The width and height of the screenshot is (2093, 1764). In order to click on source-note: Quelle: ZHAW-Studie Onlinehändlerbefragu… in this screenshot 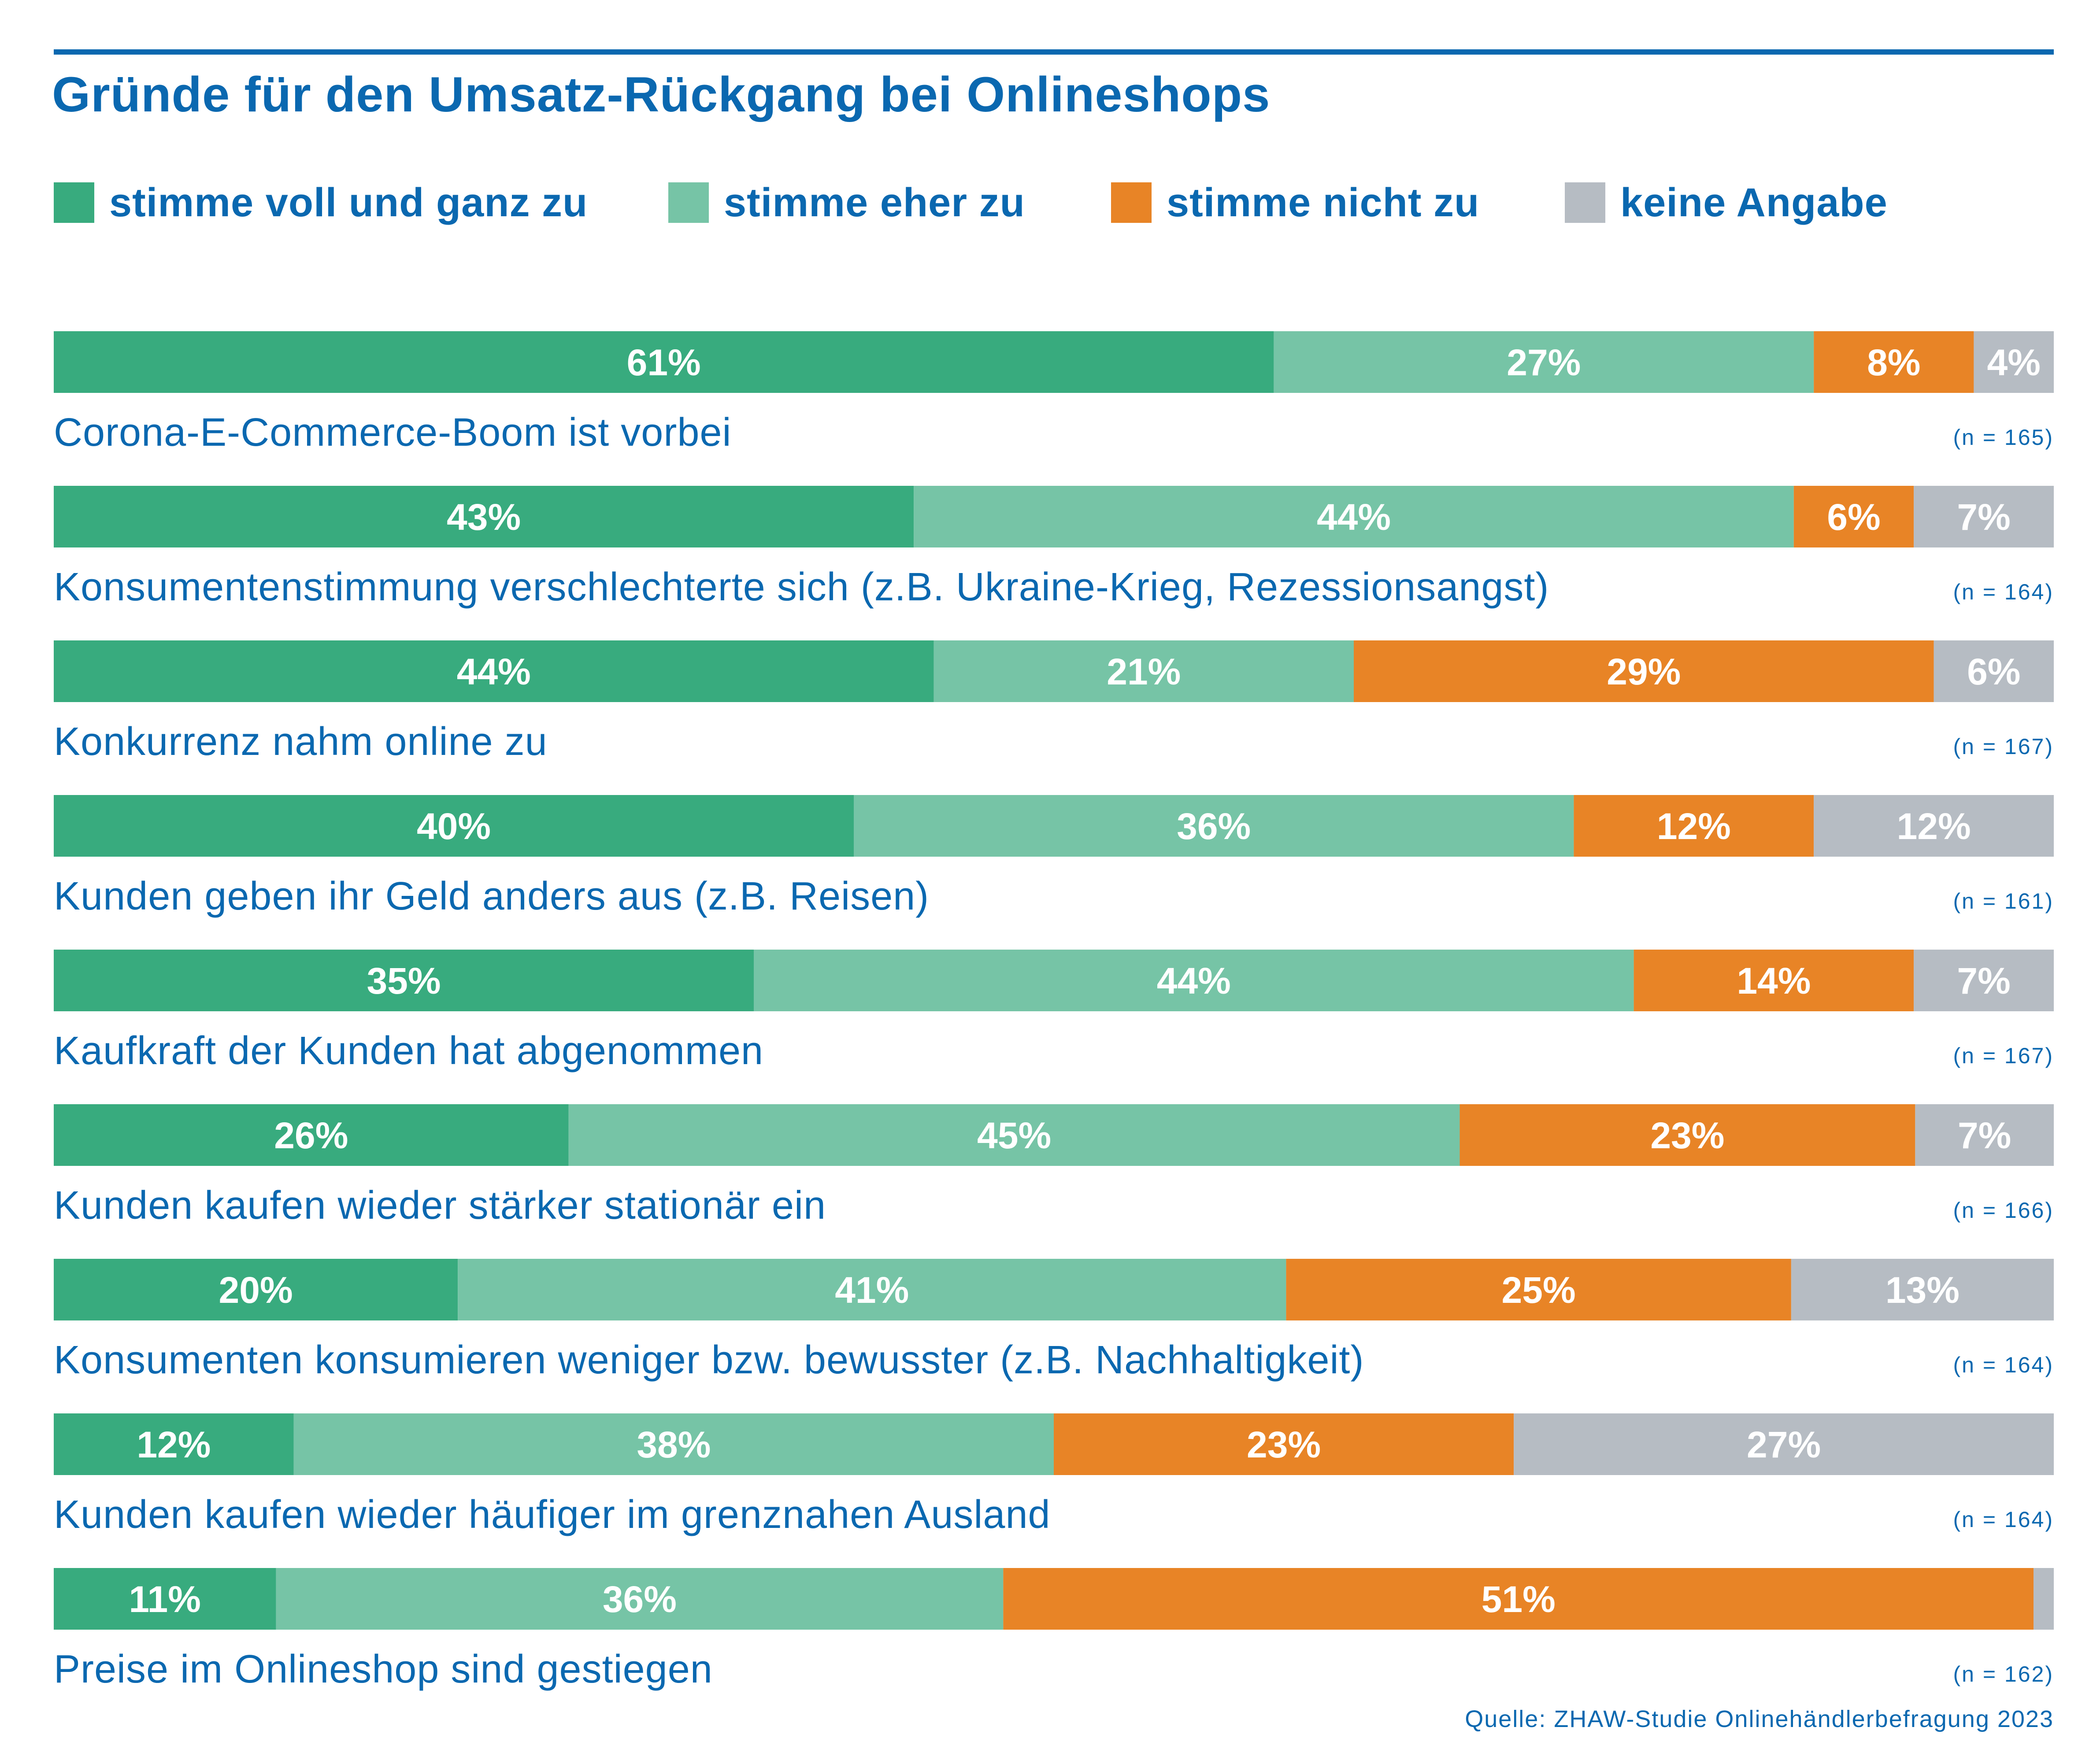, I will do `click(1759, 1719)`.